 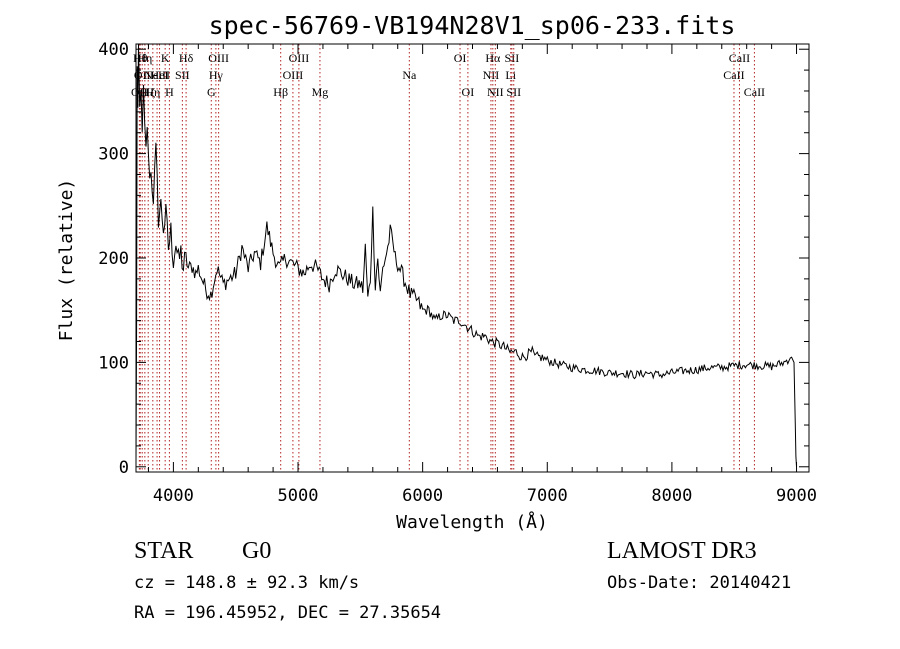 What do you see at coordinates (186, 58) in the screenshot?
I see `line-marker-label: Hδ` at bounding box center [186, 58].